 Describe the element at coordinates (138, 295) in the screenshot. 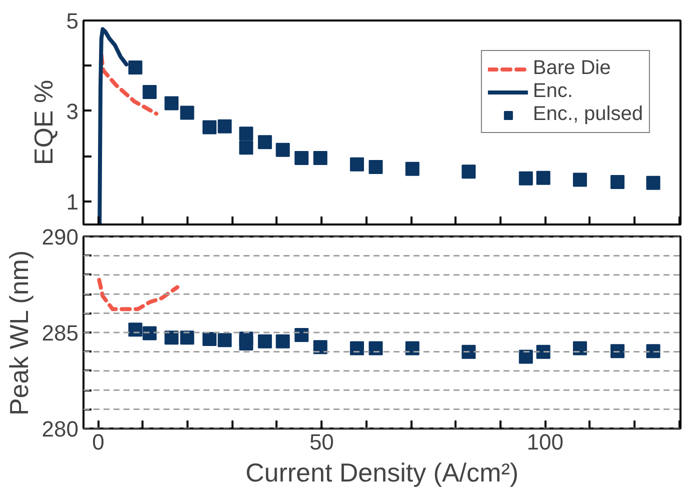

I see `line-series` at that location.